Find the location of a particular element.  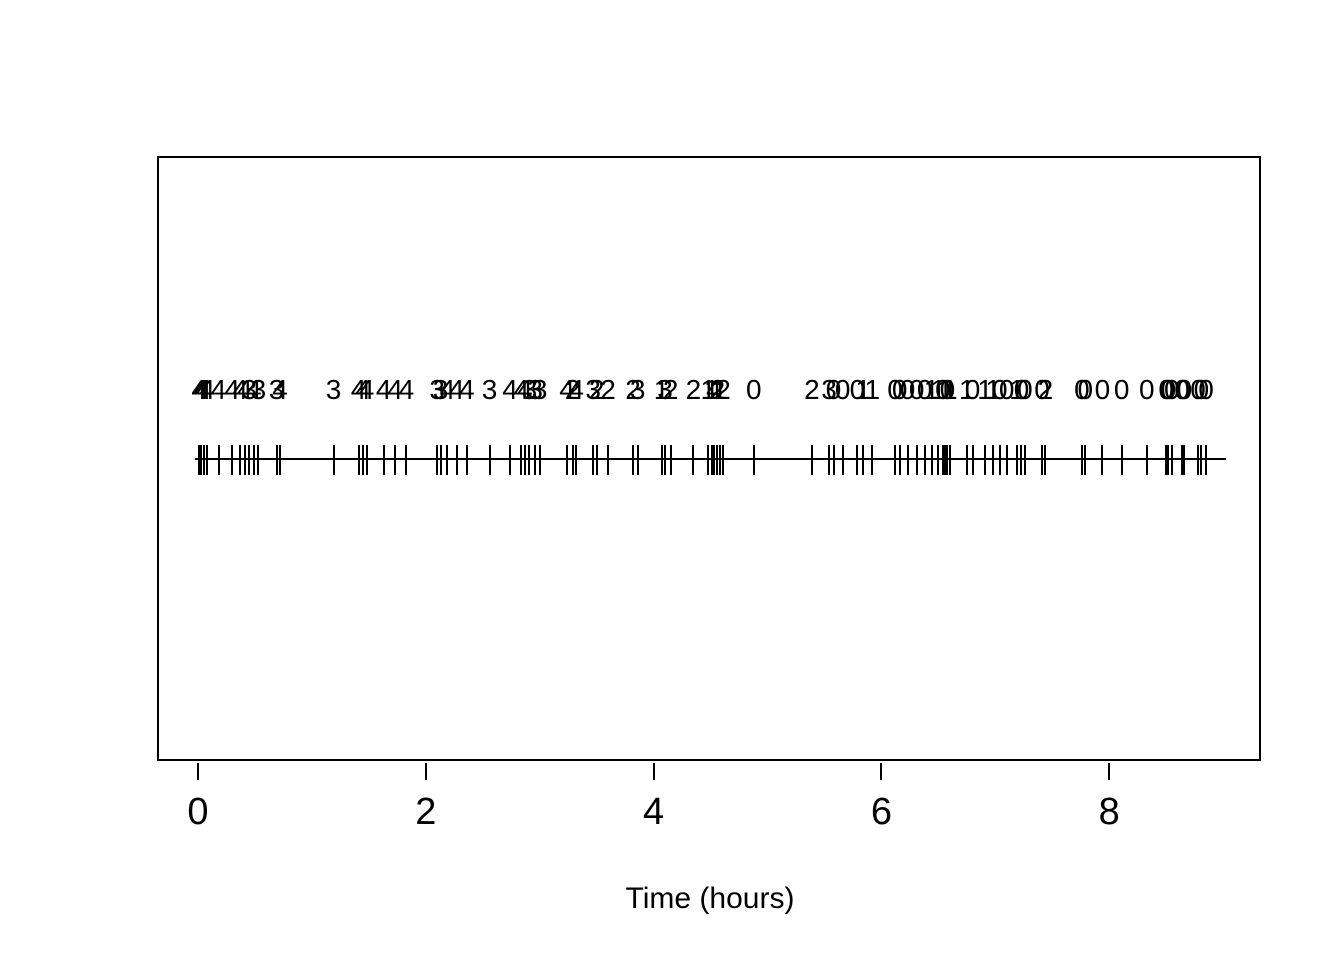

x-axis-tick-label: 2 is located at coordinates (426, 812).